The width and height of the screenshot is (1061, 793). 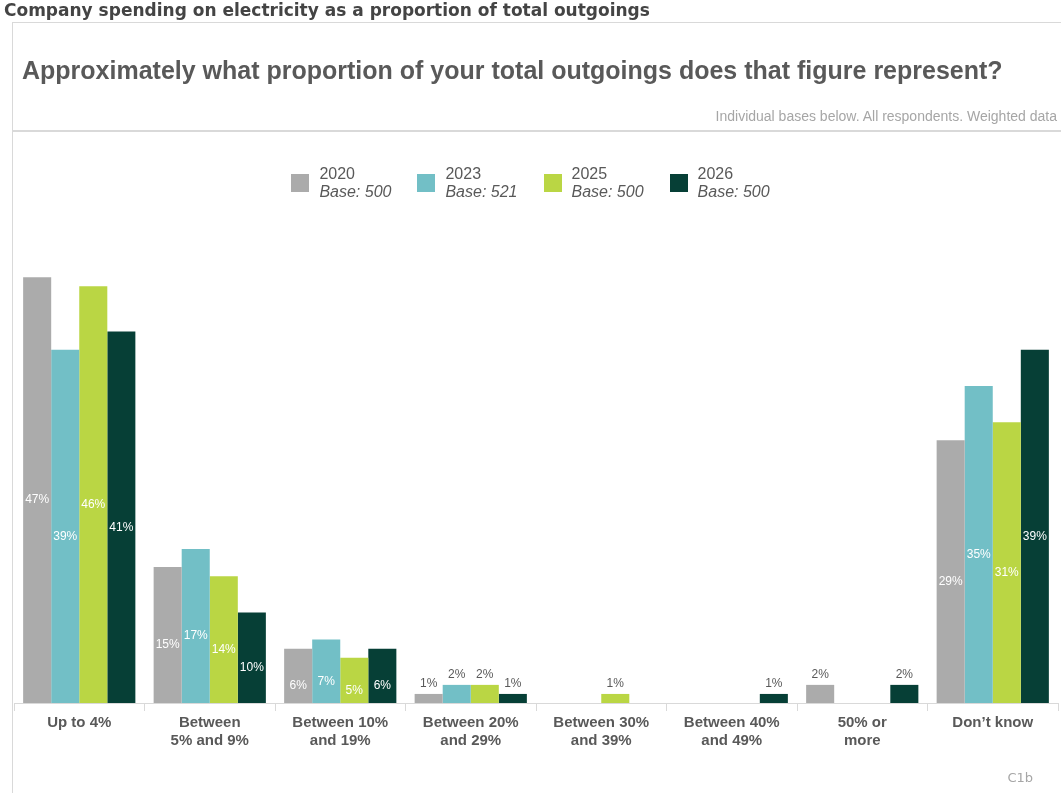 I want to click on text: C1b, so click(x=1020, y=777).